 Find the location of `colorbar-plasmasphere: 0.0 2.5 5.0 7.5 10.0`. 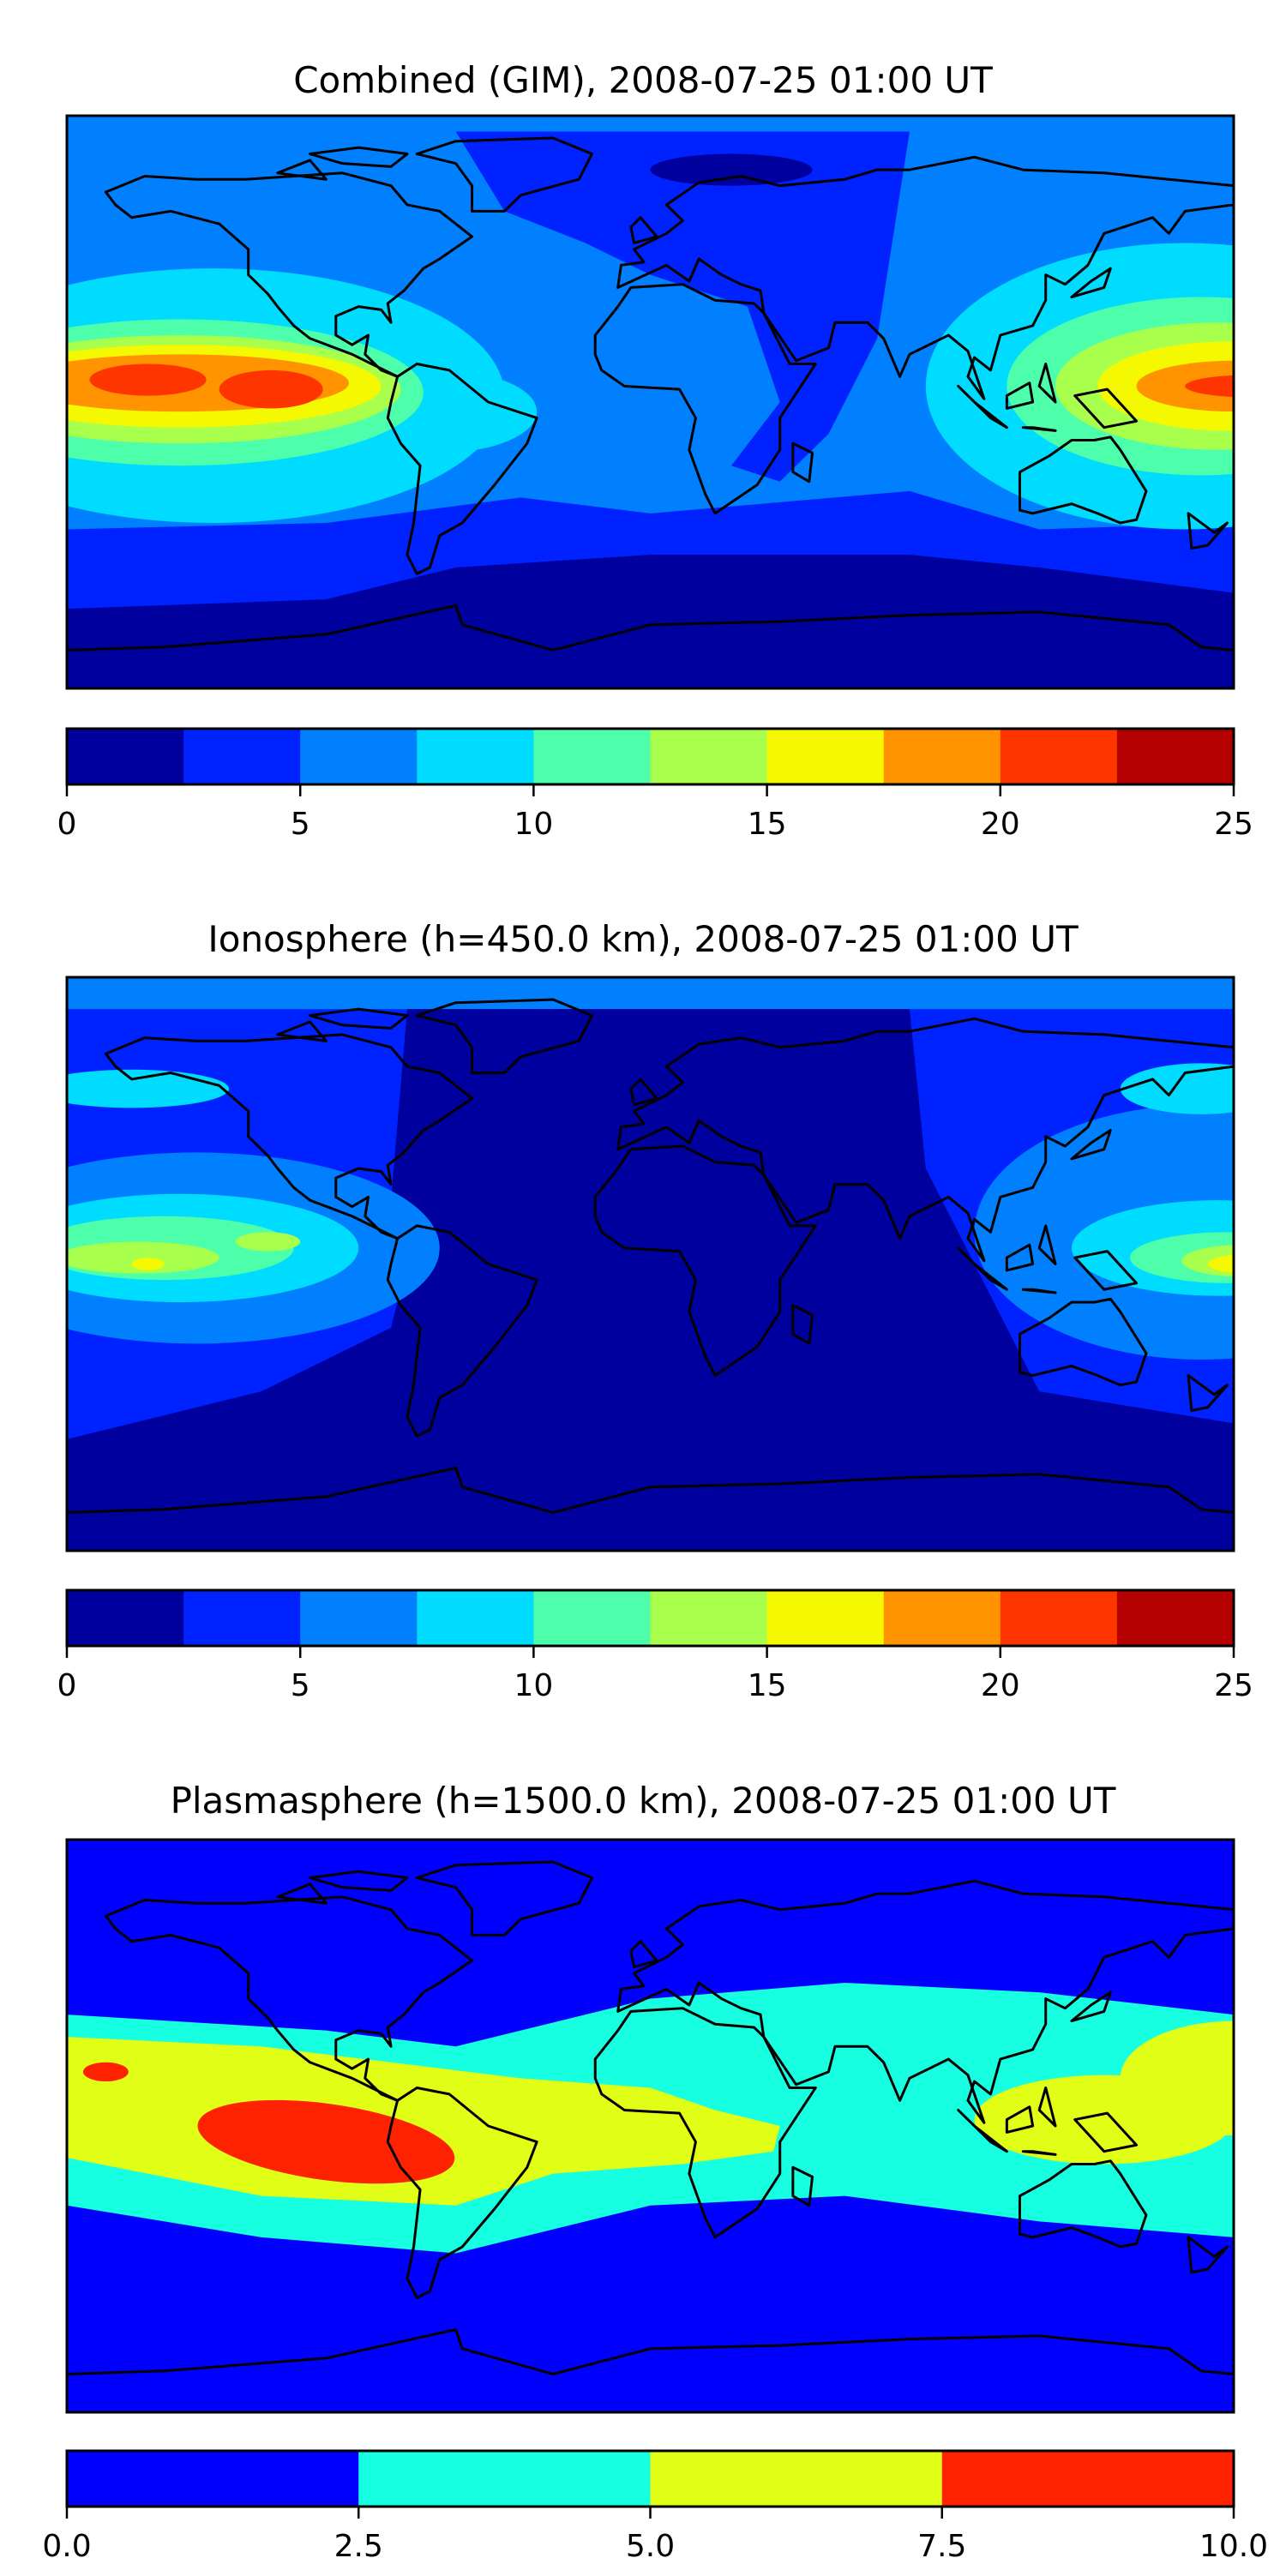

colorbar-plasmasphere: 0.0 2.5 5.0 7.5 10.0 is located at coordinates (655, 2506).